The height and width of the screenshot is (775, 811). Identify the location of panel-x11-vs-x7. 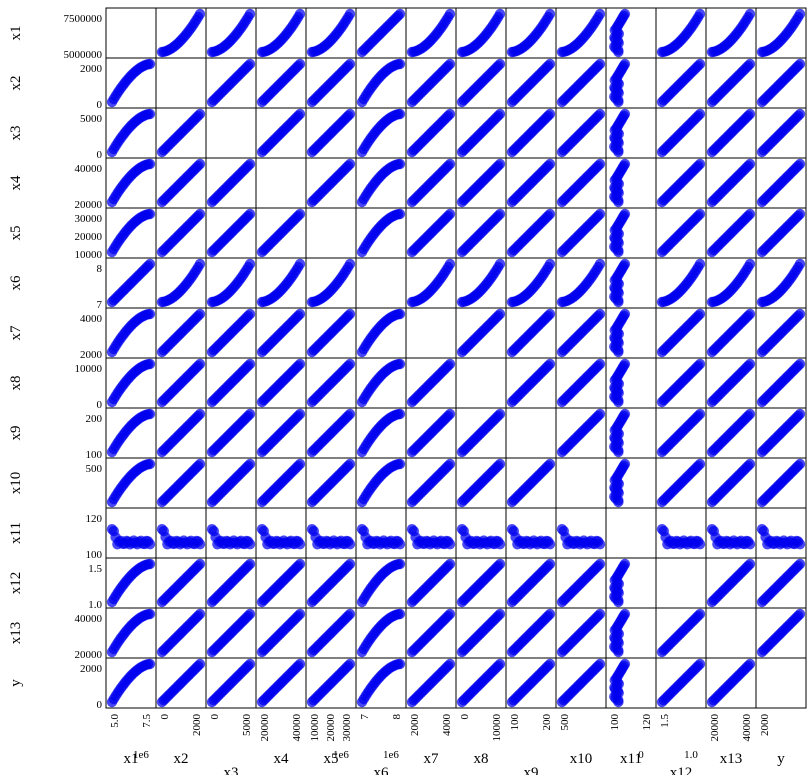
(431, 533).